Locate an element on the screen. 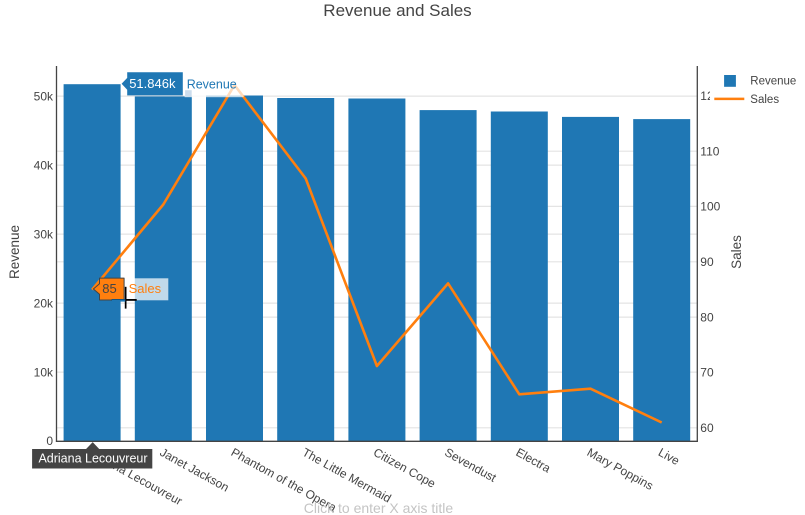 The width and height of the screenshot is (805, 515). svg-text: 80 is located at coordinates (707, 317).